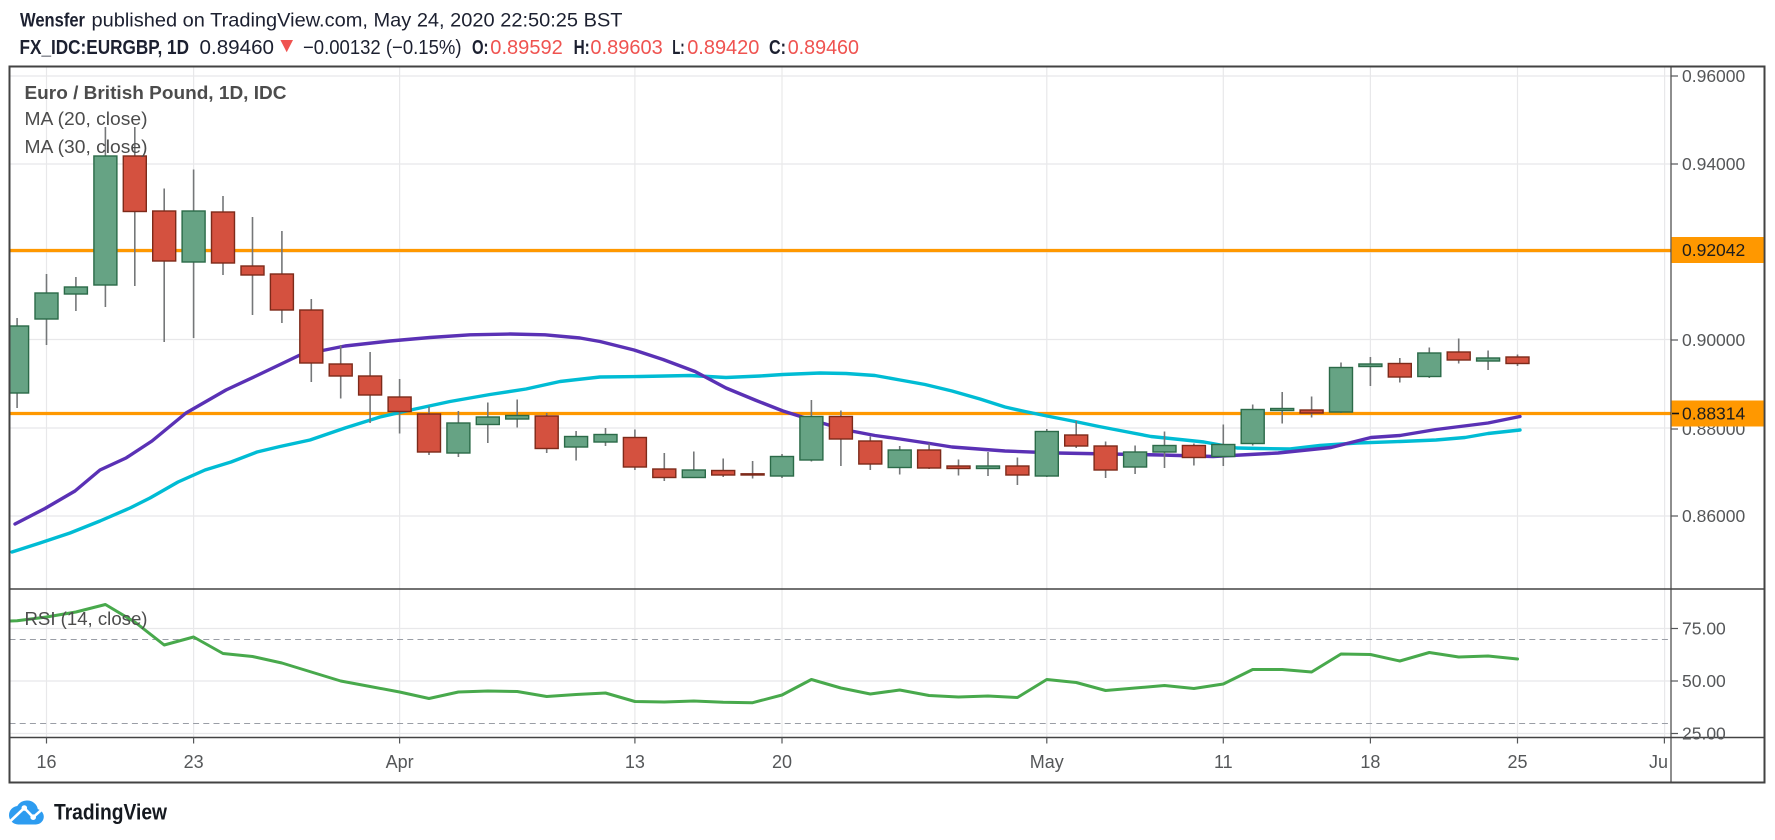 The width and height of the screenshot is (1775, 840). I want to click on svg-text: H:, so click(582, 48).